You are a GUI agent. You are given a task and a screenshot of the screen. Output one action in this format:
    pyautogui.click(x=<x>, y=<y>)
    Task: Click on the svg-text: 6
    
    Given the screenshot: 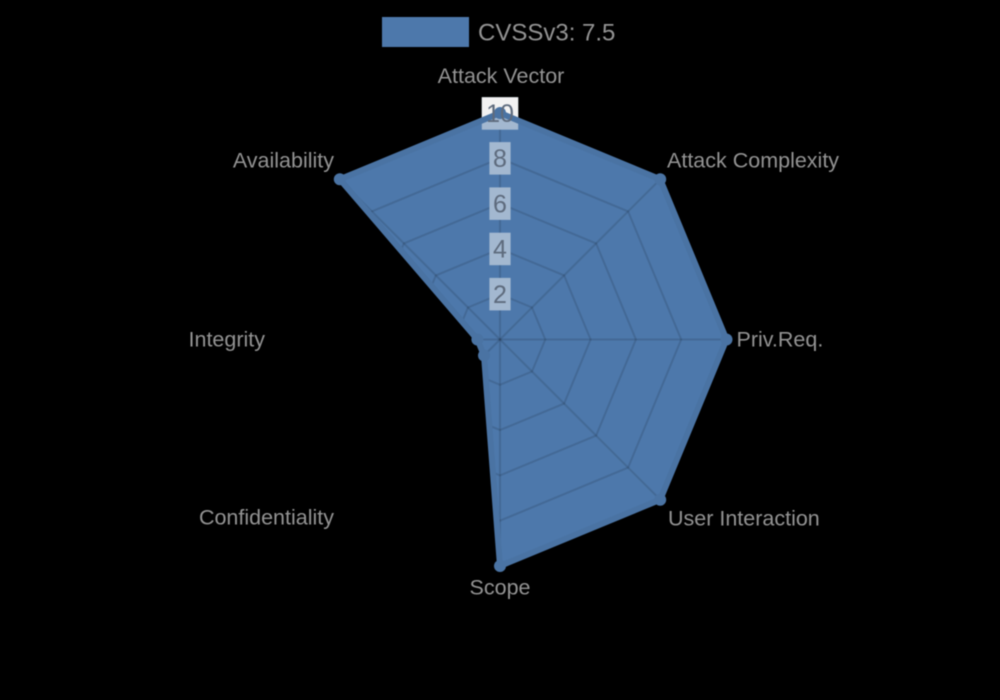 What is the action you would take?
    pyautogui.click(x=500, y=204)
    